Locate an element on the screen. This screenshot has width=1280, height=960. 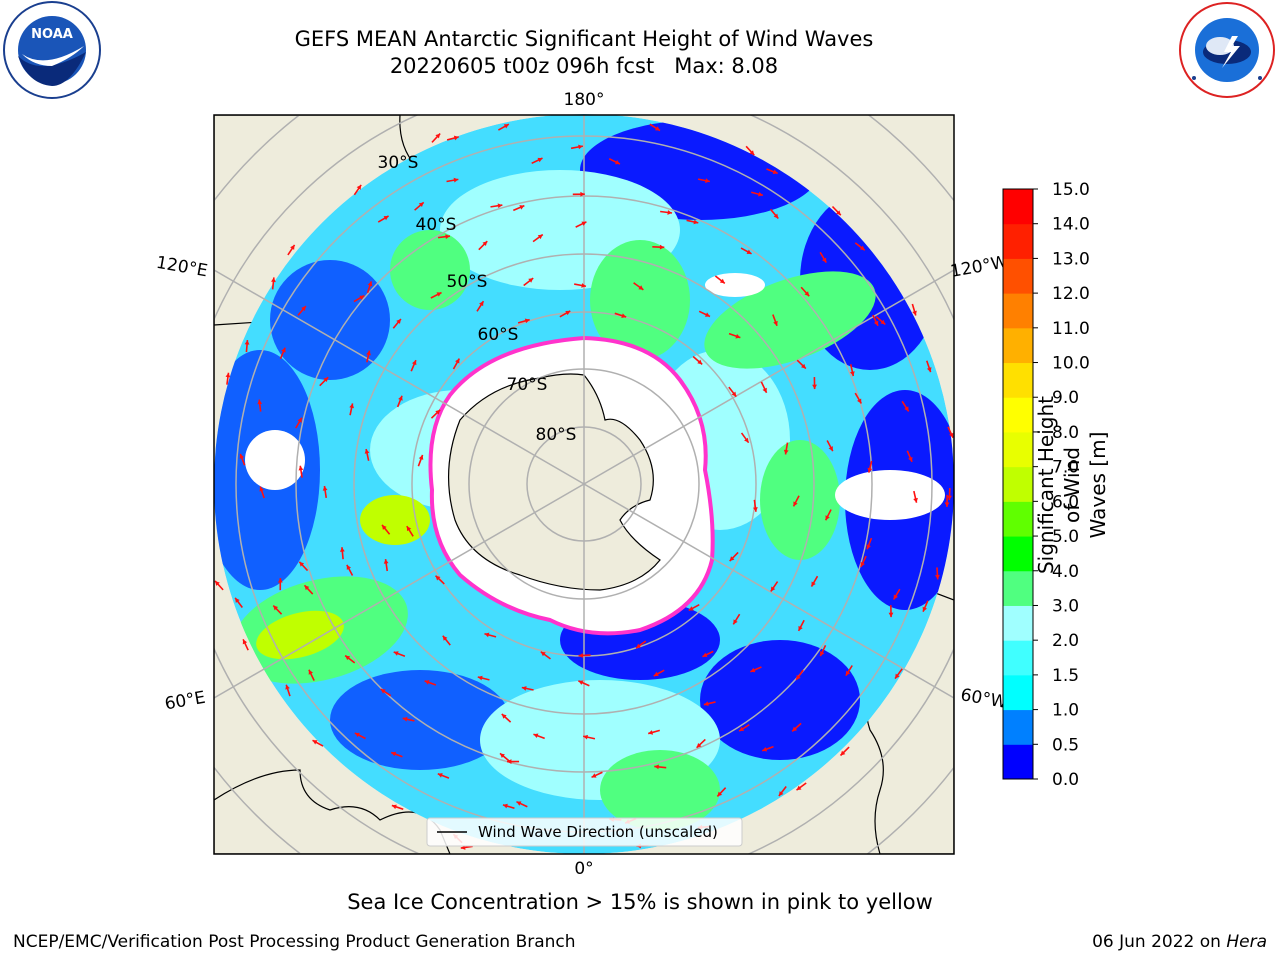
colorbar-tick-label: 13.0 is located at coordinates (1071, 259).